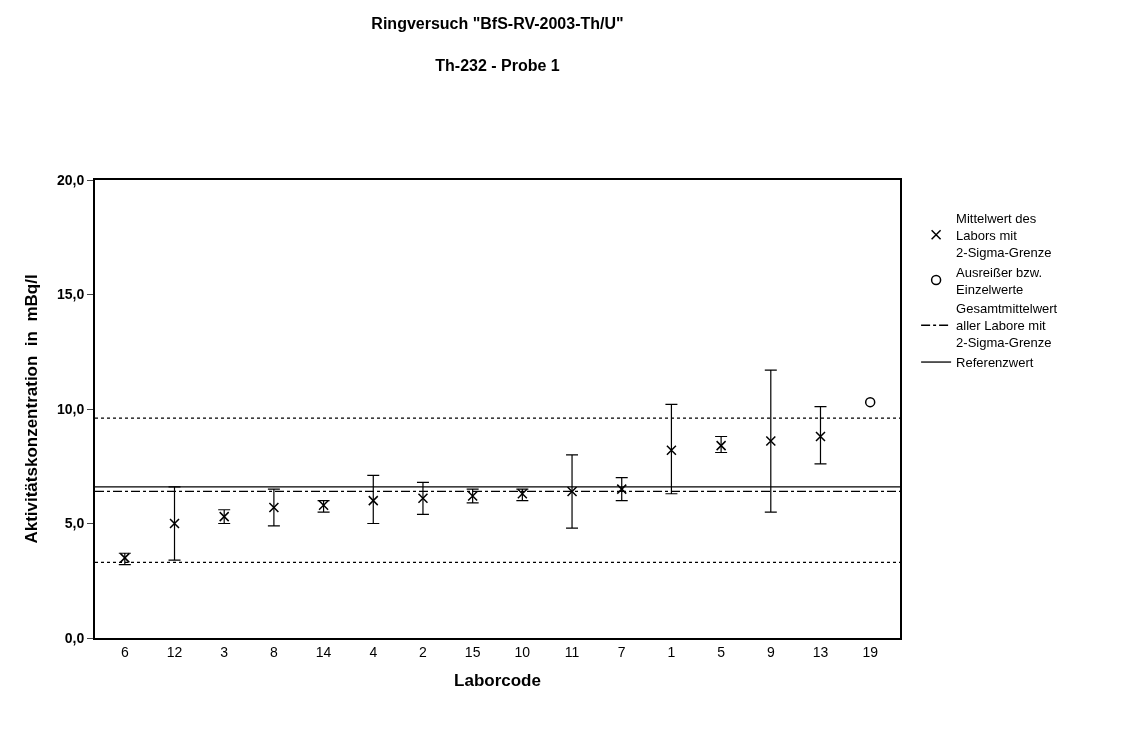  What do you see at coordinates (621, 651) in the screenshot?
I see `x-tick-label: 7` at bounding box center [621, 651].